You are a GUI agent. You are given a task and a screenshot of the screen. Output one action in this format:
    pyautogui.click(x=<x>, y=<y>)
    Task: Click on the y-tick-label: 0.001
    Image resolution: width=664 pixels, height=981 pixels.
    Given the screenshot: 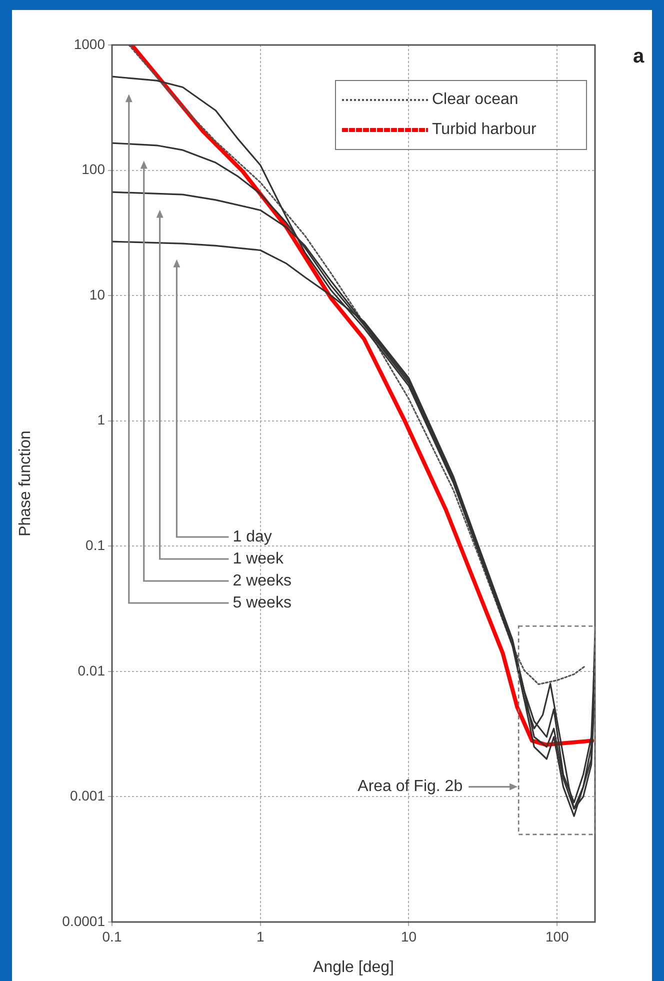 What is the action you would take?
    pyautogui.click(x=88, y=796)
    